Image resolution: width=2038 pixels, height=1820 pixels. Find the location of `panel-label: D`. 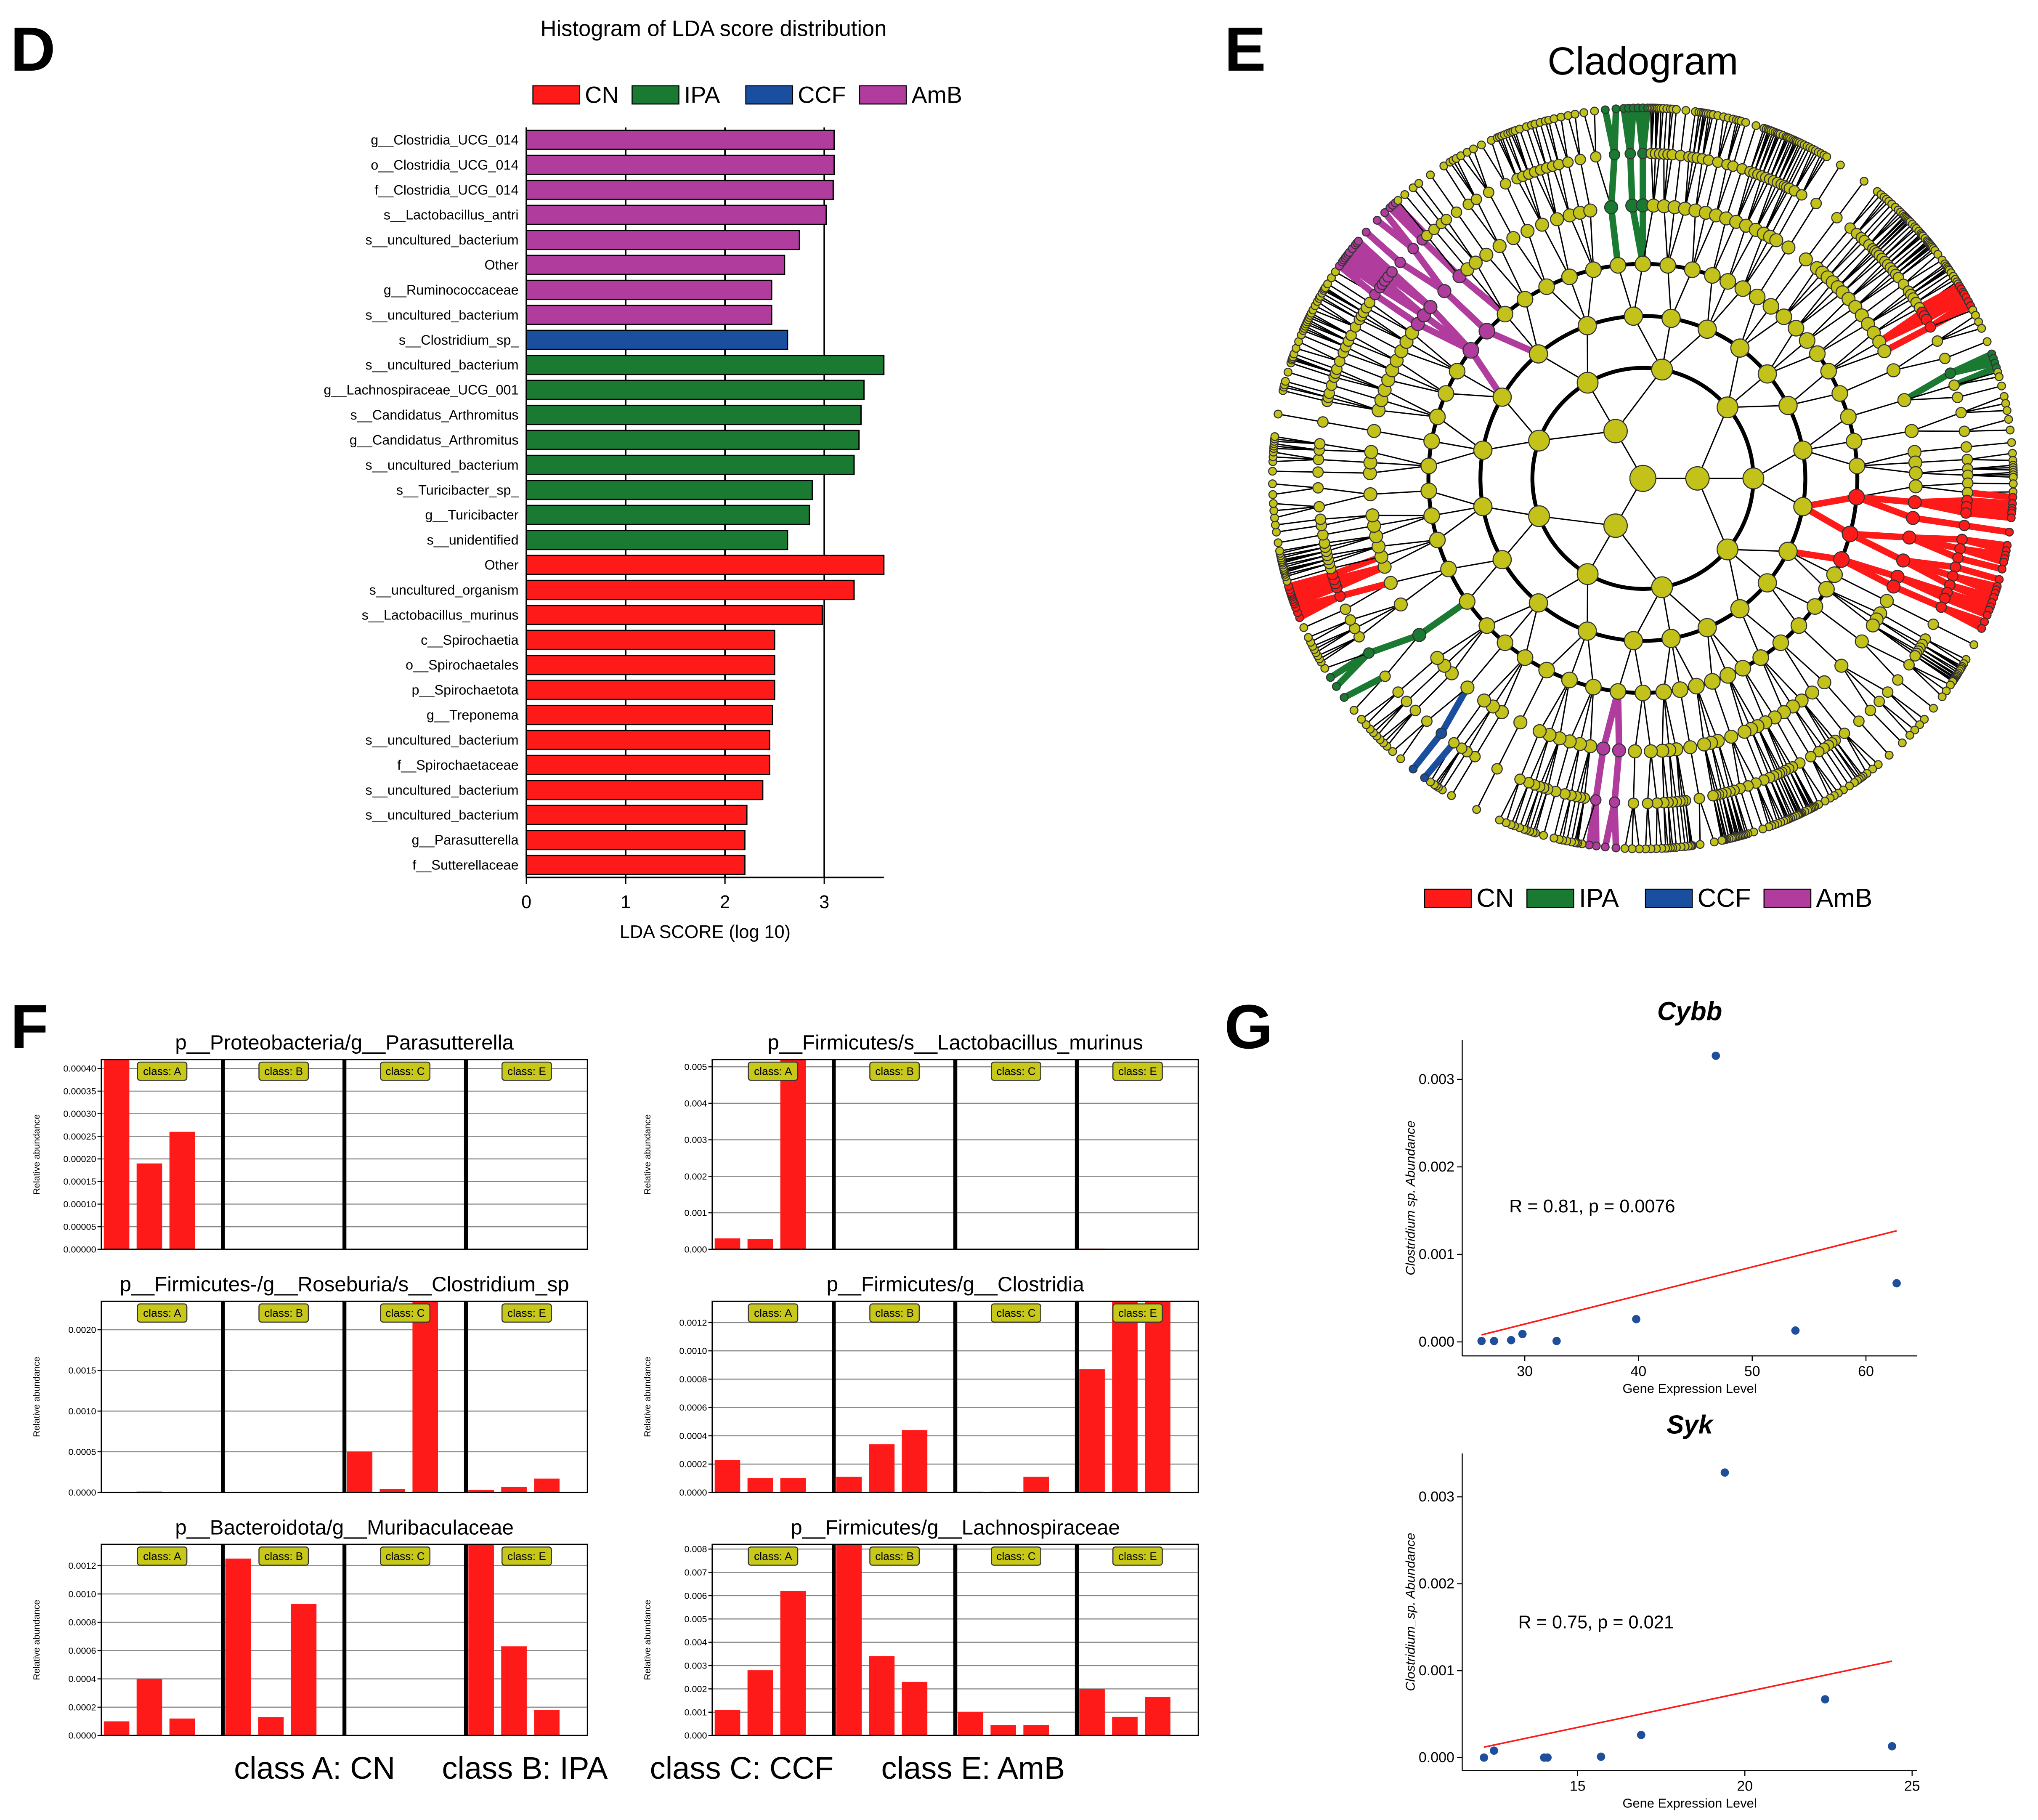

panel-label: D is located at coordinates (33, 50).